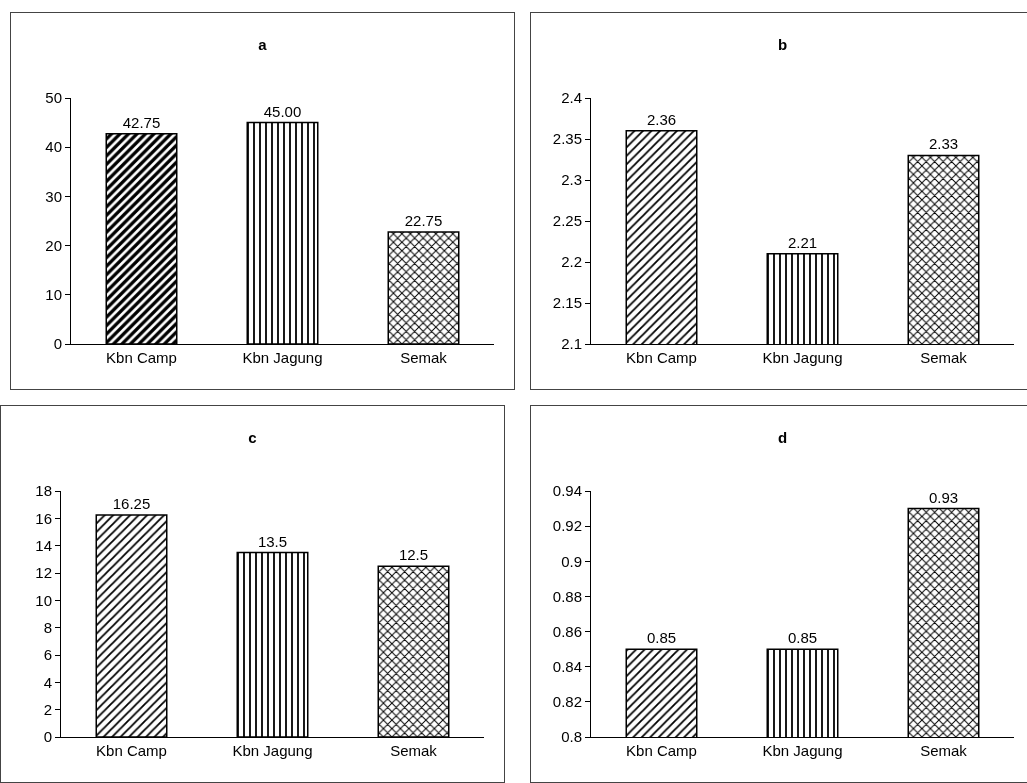 This screenshot has width=1027, height=783. What do you see at coordinates (567, 221) in the screenshot?
I see `y-tick-label: 2.25` at bounding box center [567, 221].